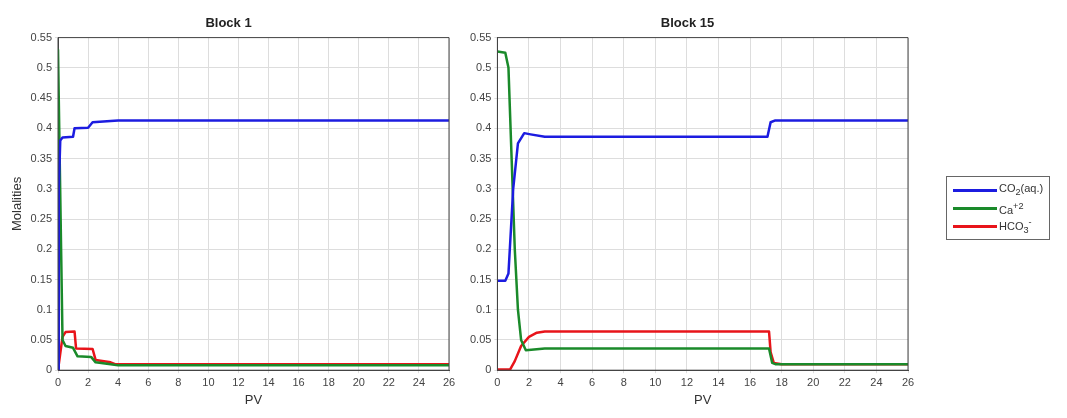 Image resolution: width=1067 pixels, height=418 pixels. I want to click on legend-label: Ca$^{+2}$, so click(1011, 208).